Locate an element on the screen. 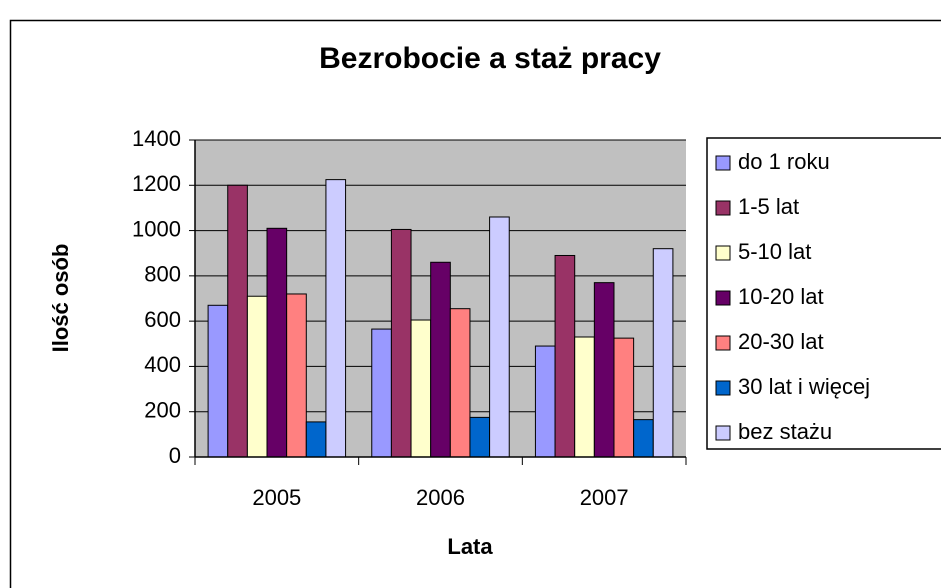 This screenshot has height=588, width=941. y-tick-label: 800 is located at coordinates (162, 274).